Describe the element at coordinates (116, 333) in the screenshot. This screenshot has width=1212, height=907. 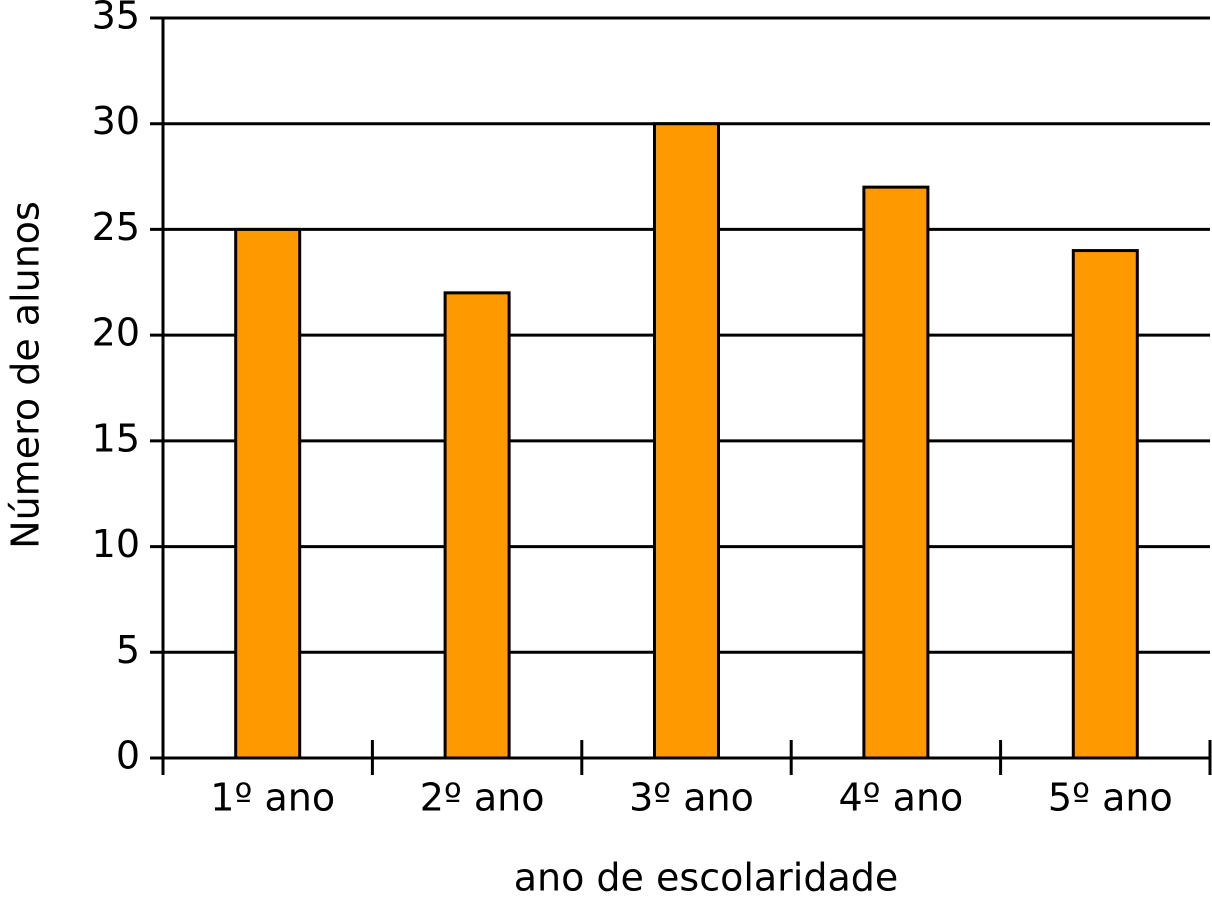
I see `y-tick-label: 20` at that location.